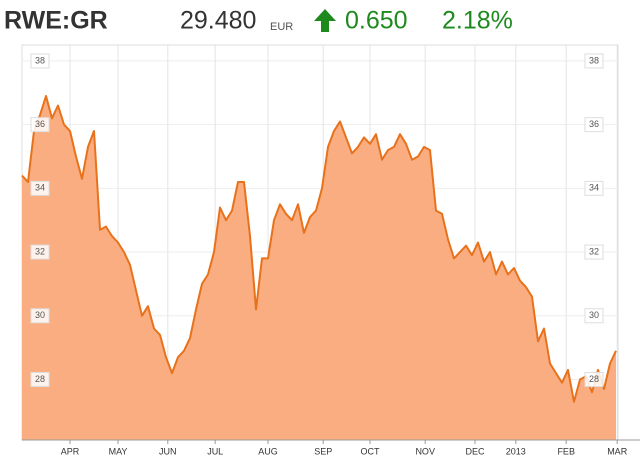 This screenshot has height=473, width=640. I want to click on change: 0.650, so click(376, 21).